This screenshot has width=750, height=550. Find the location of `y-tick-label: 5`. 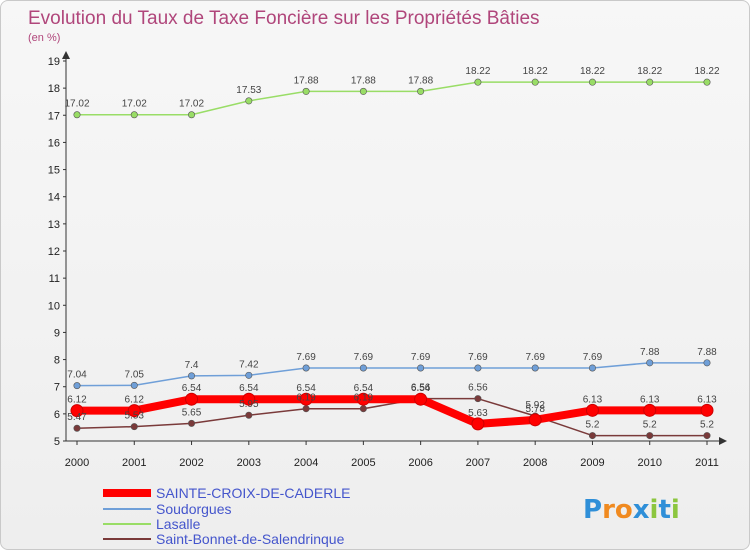

y-tick-label: 5 is located at coordinates (57, 442).